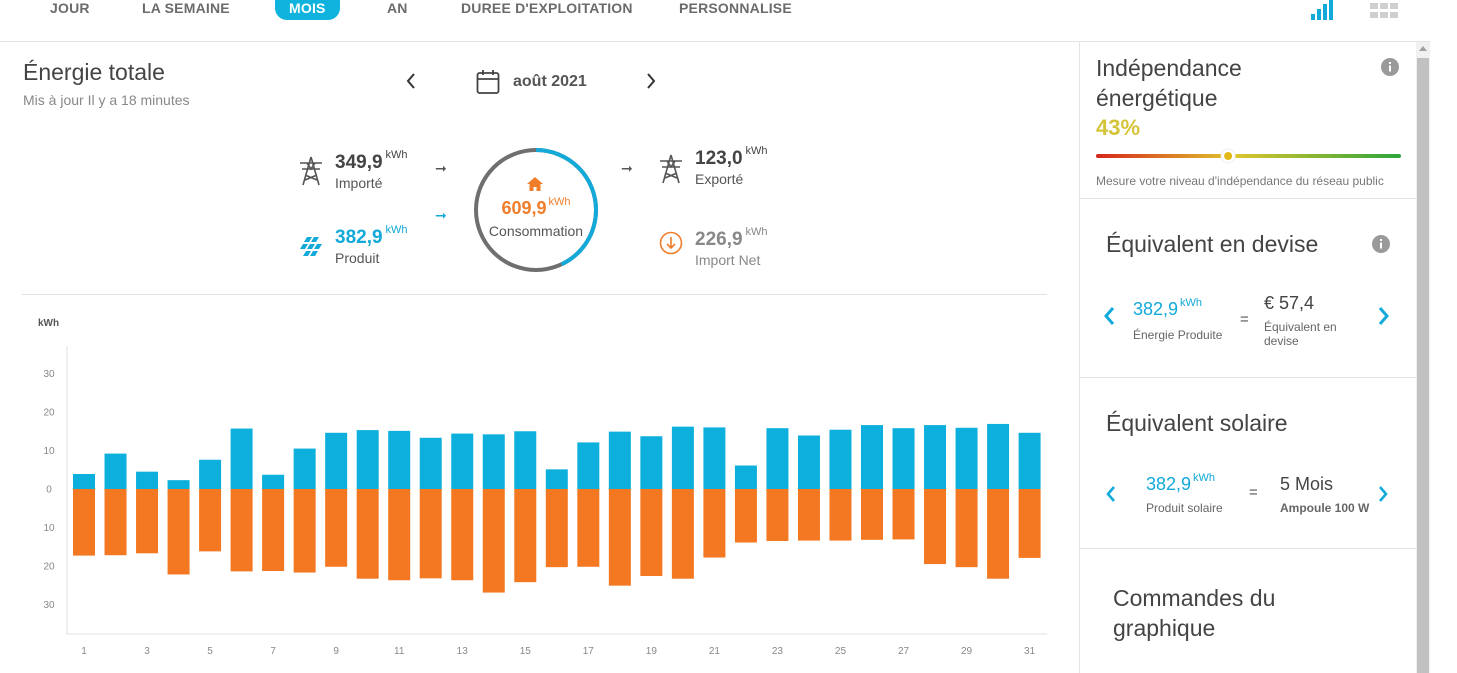 Image resolution: width=1457 pixels, height=673 pixels. Describe the element at coordinates (735, 8) in the screenshot. I see `tab-custom: PERSONNALISE` at that location.